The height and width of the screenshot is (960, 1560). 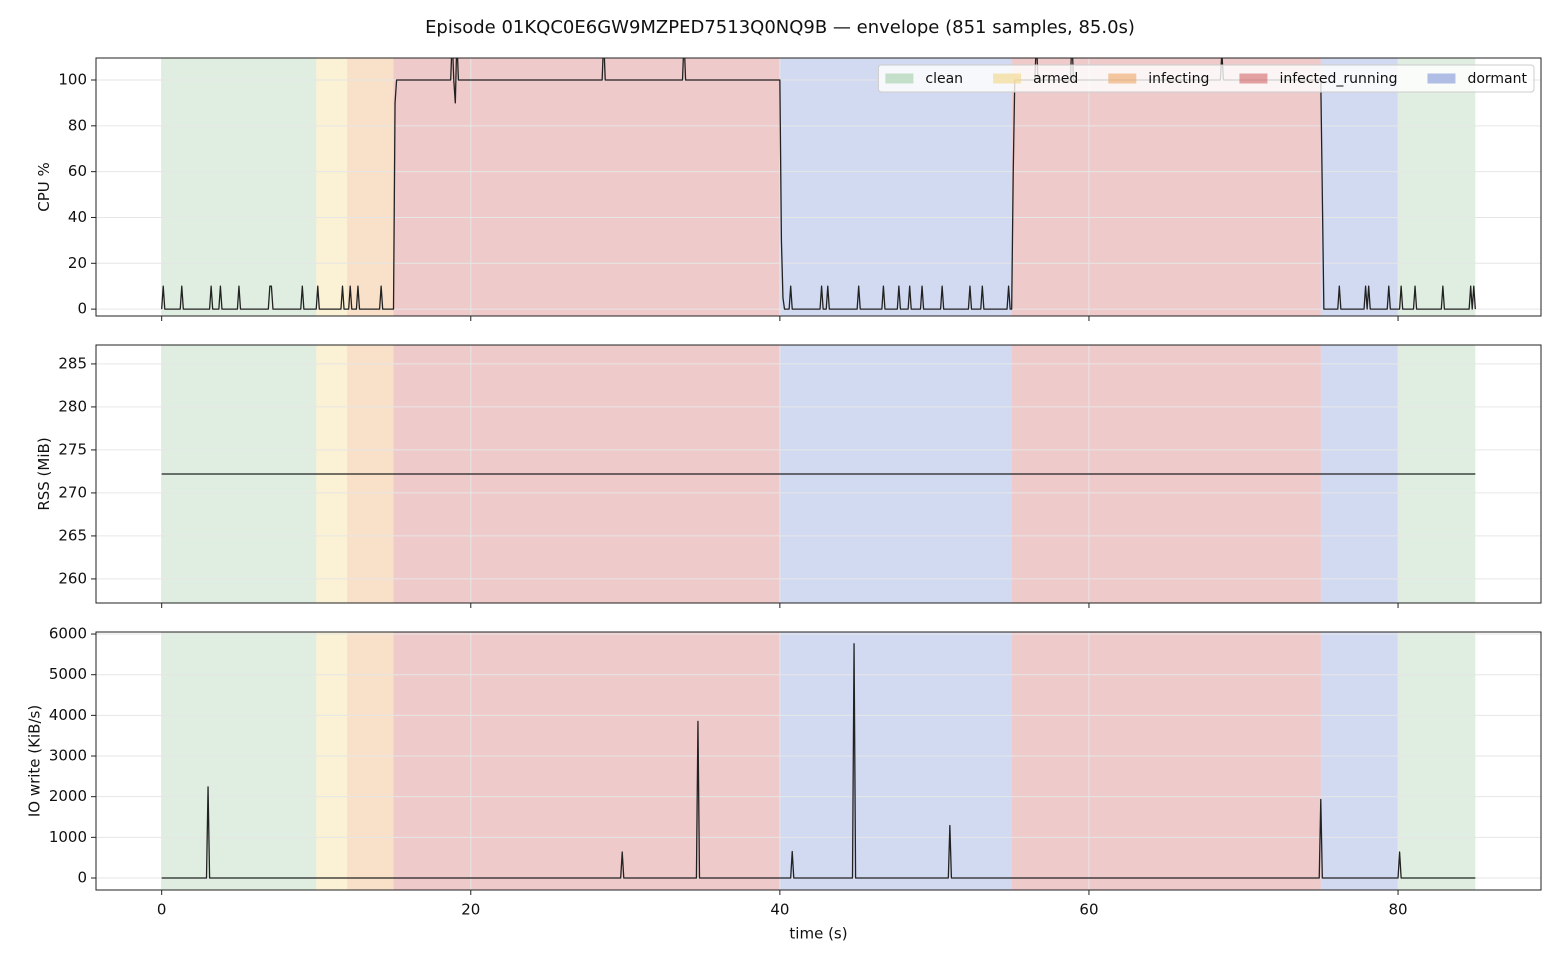 I want to click on y-tick-label: 3000, so click(x=68, y=756).